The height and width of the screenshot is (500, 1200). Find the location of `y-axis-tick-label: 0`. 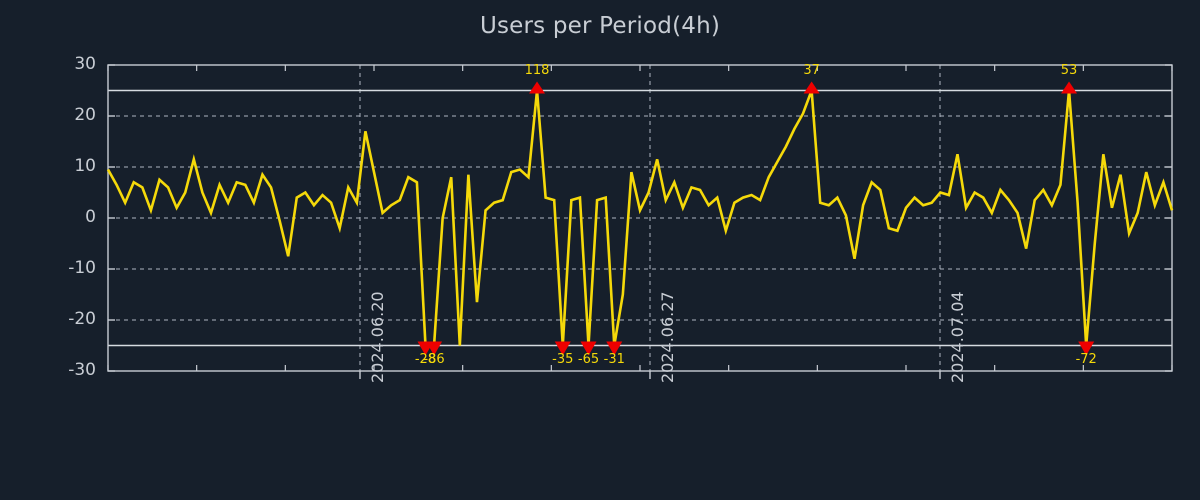

y-axis-tick-label: 0 is located at coordinates (90, 217).